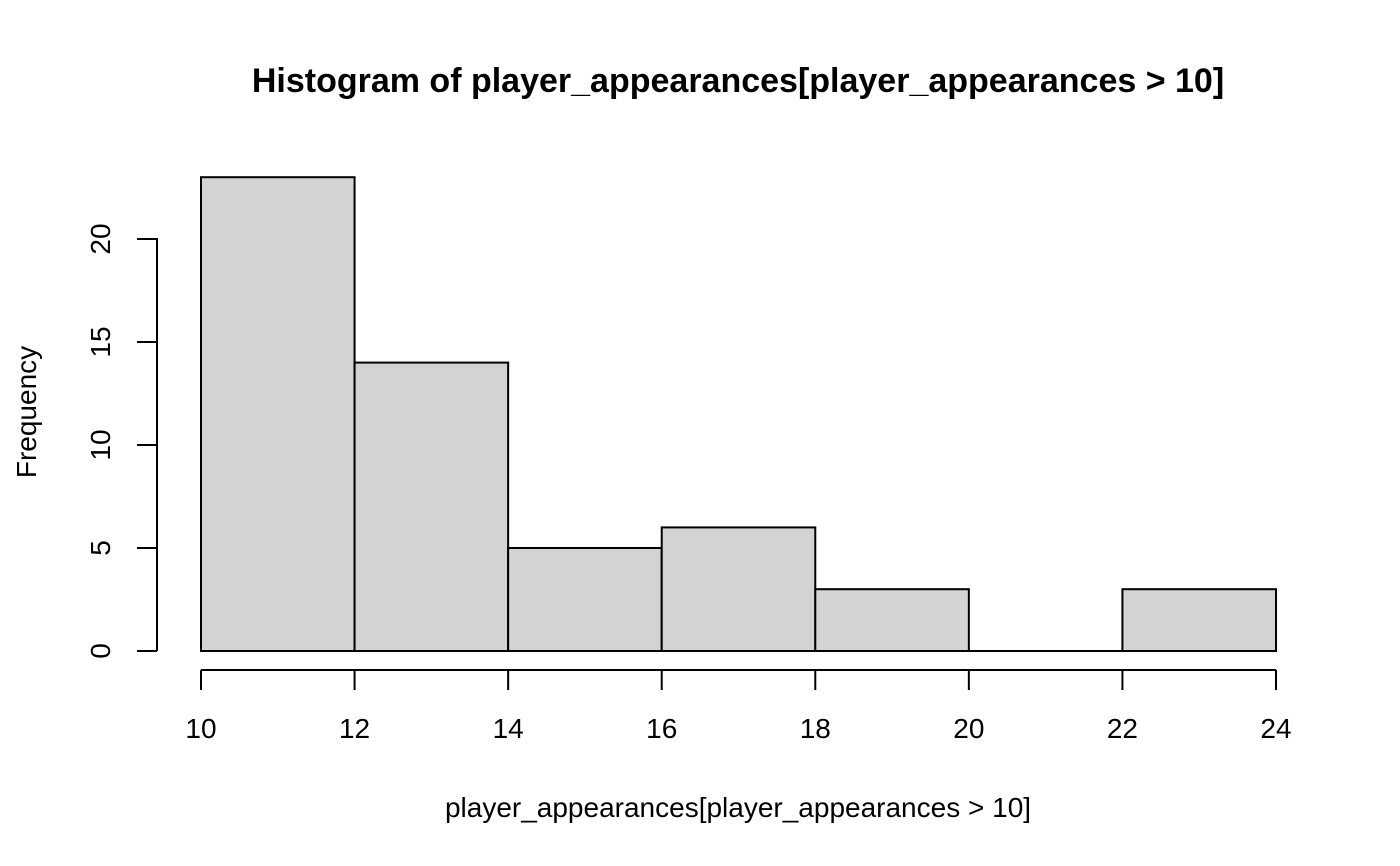 The height and width of the screenshot is (866, 1400). Describe the element at coordinates (100, 444) in the screenshot. I see `y-tick-label-2: 10` at that location.